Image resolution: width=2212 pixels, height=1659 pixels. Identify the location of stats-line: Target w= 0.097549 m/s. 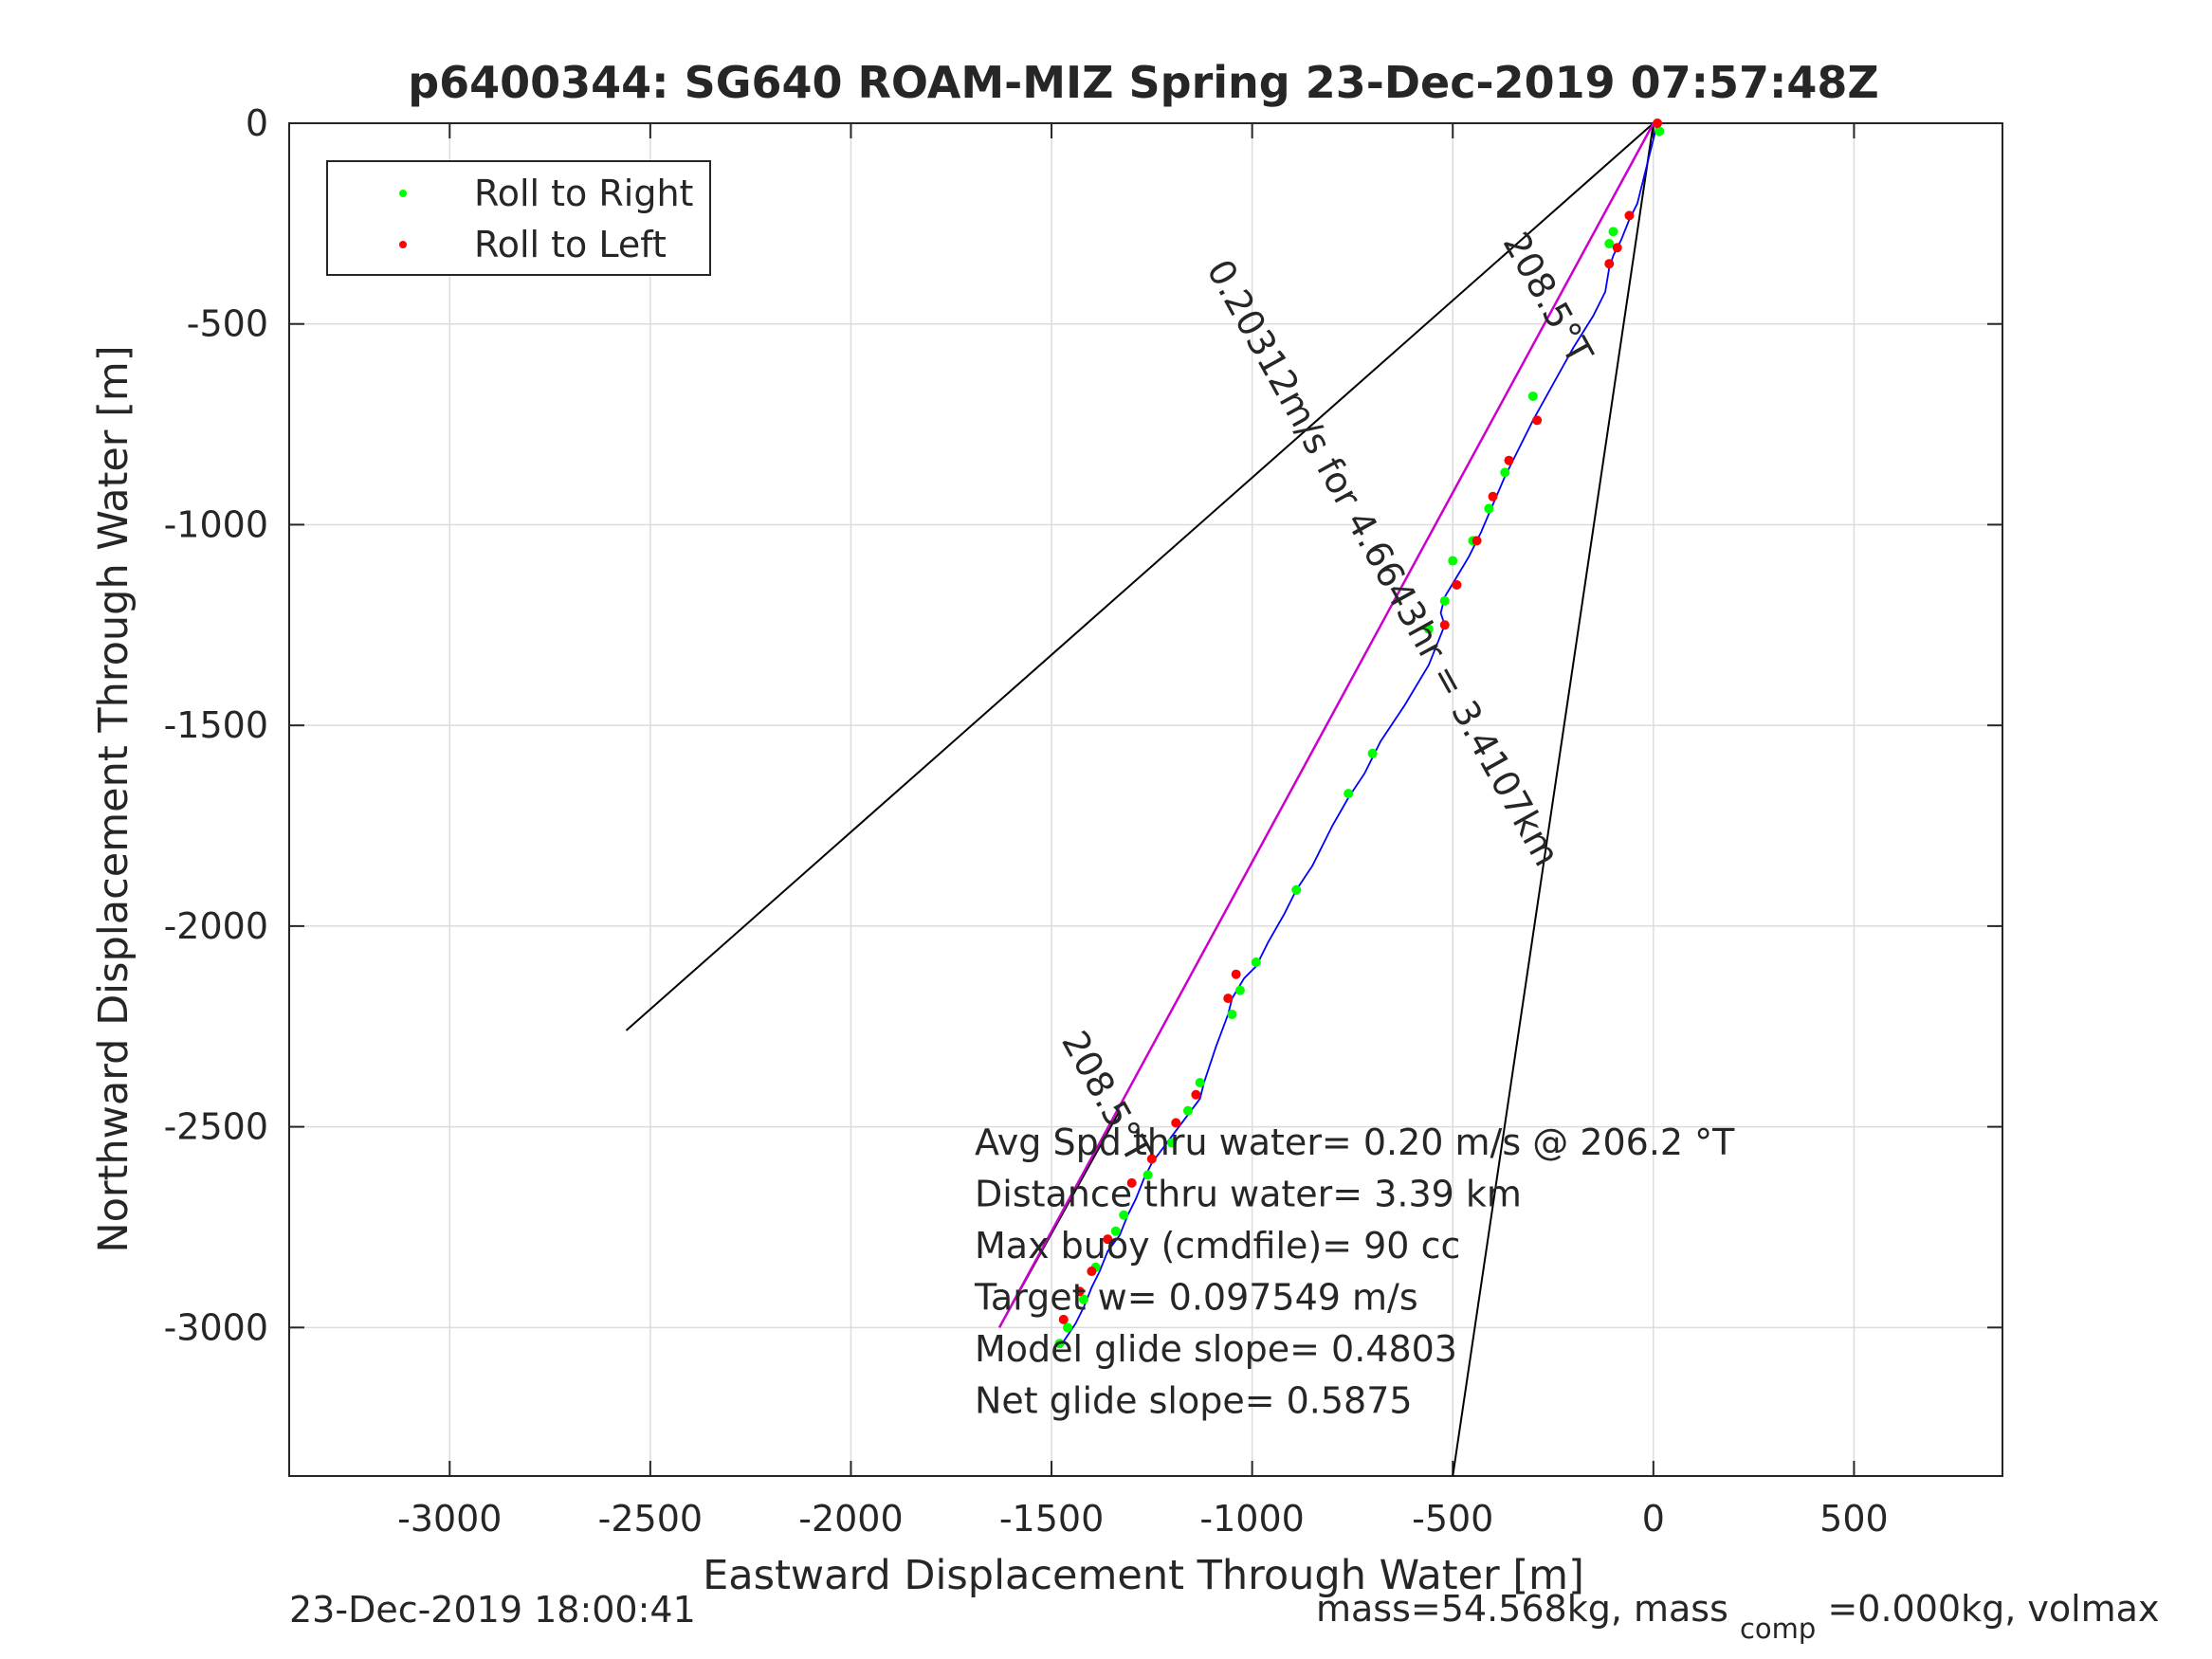
(1196, 1298).